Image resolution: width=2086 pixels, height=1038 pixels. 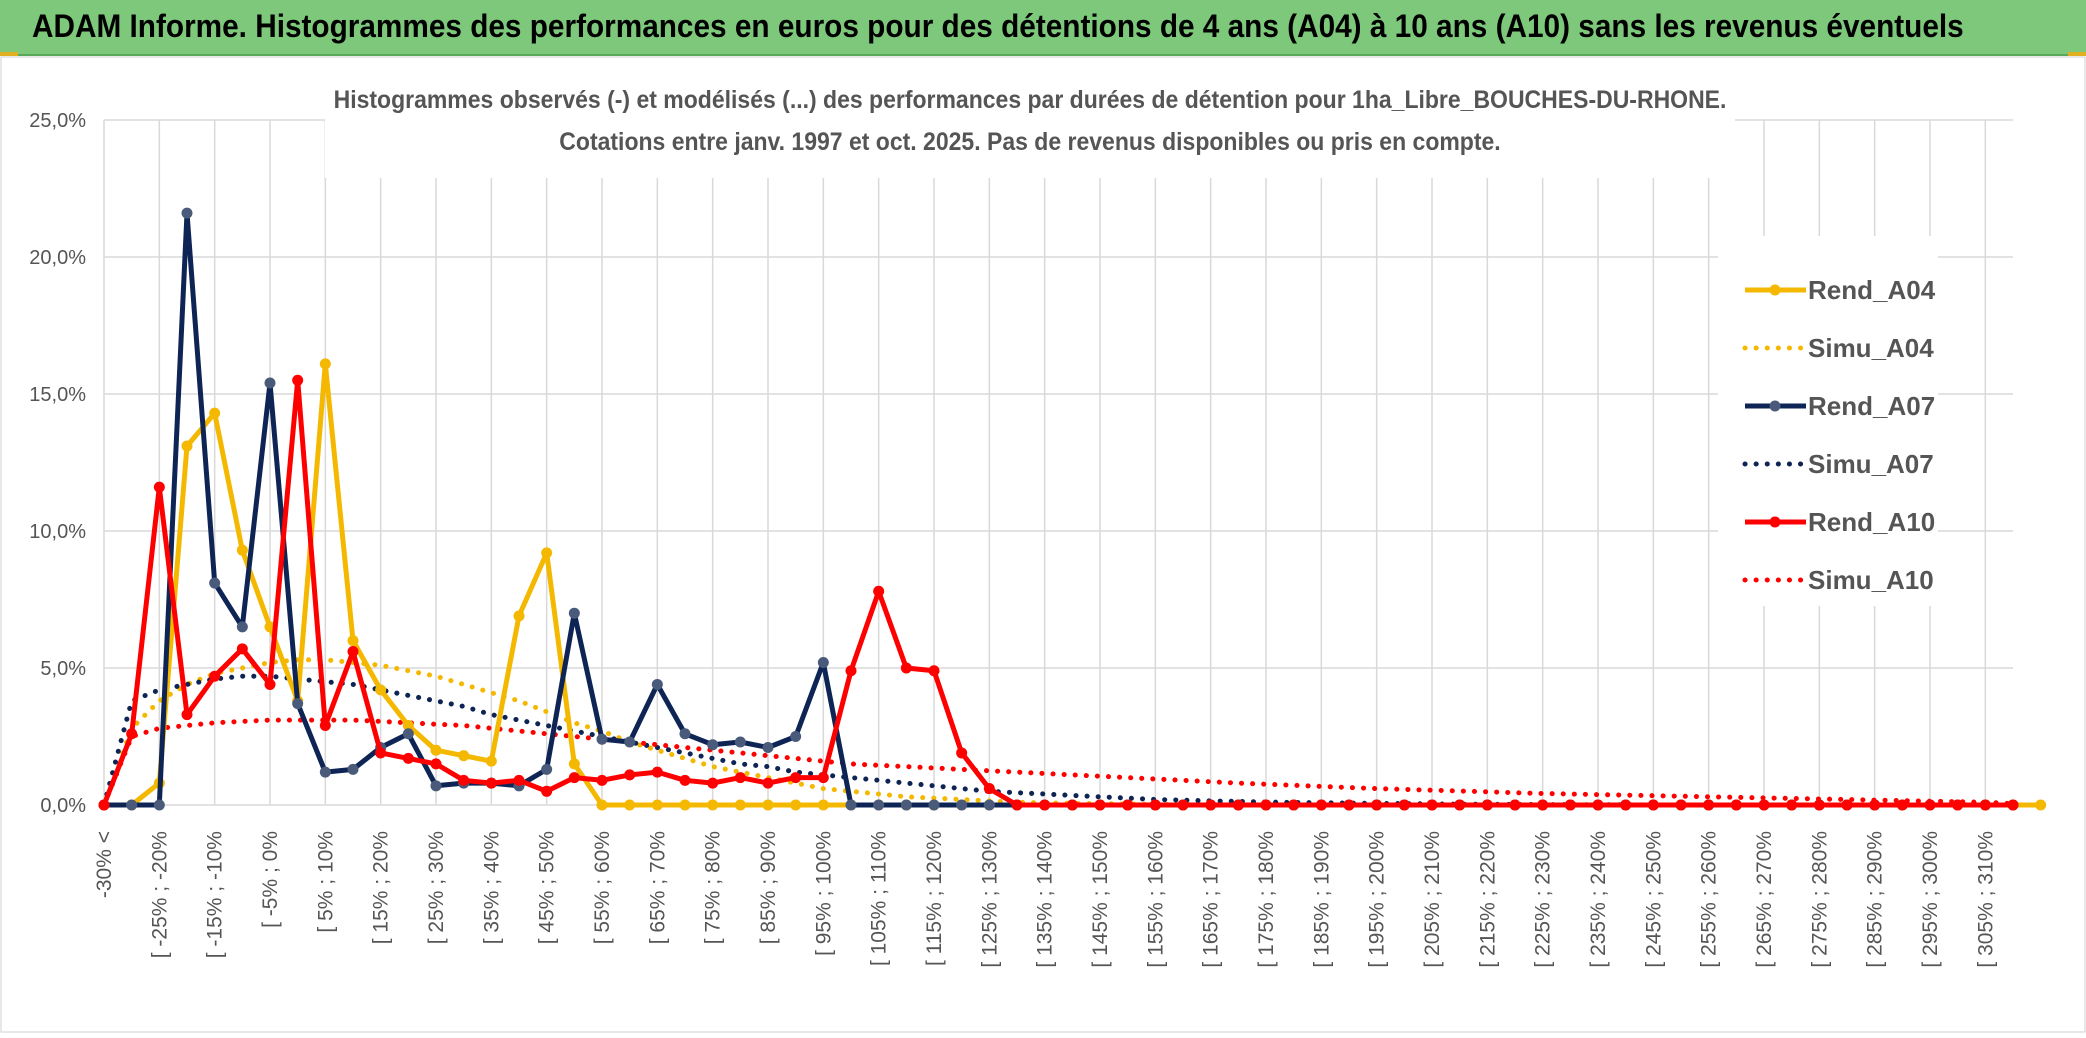 What do you see at coordinates (104, 864) in the screenshot?
I see `x-tick-label: -30% <` at bounding box center [104, 864].